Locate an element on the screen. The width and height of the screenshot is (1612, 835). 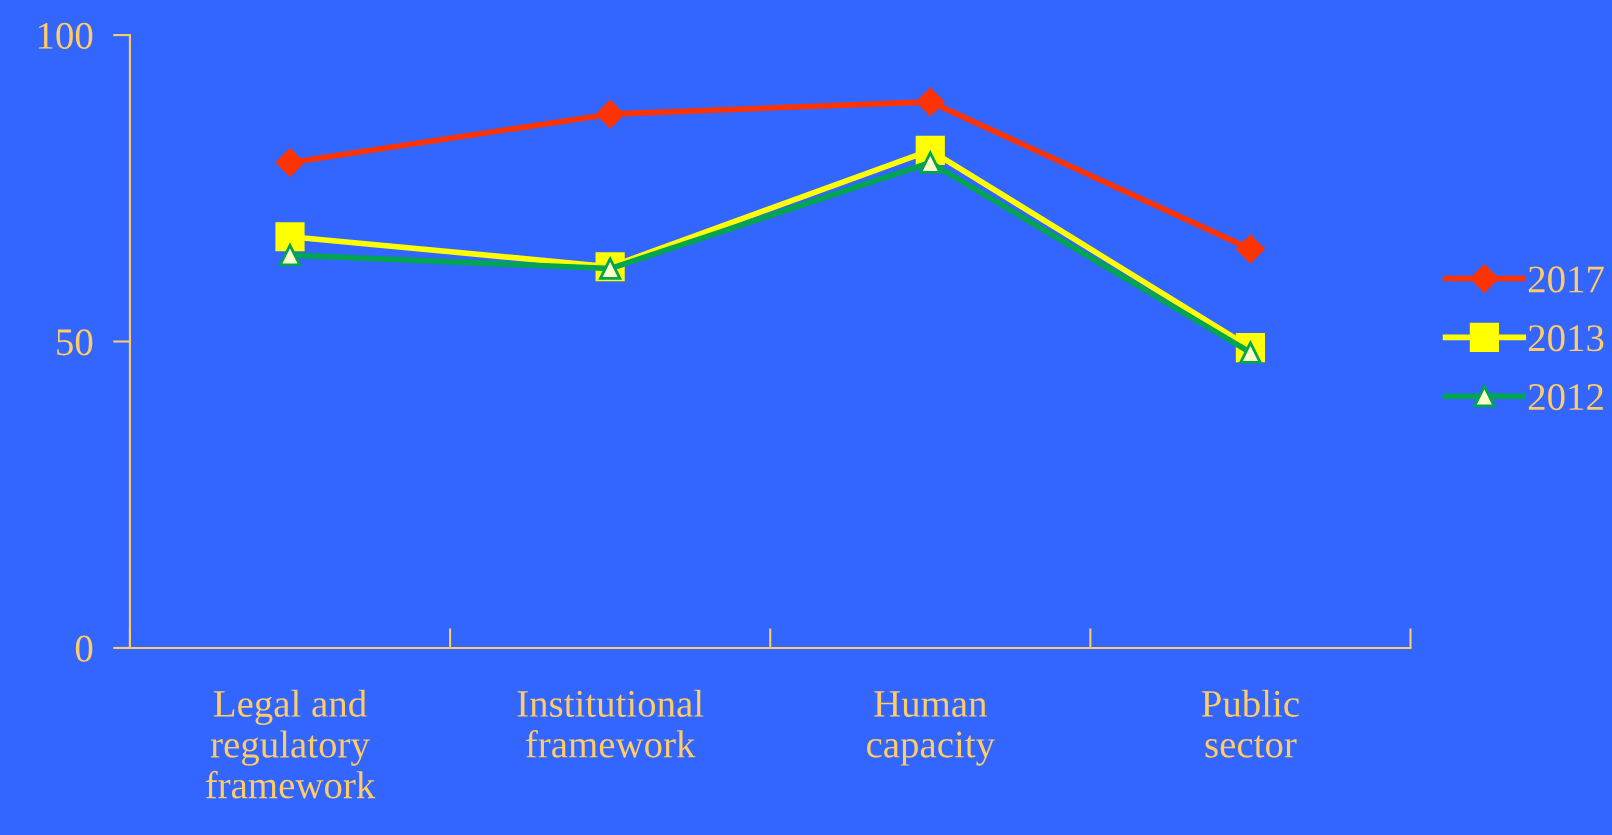
y-tick-label: 100 is located at coordinates (65, 35).